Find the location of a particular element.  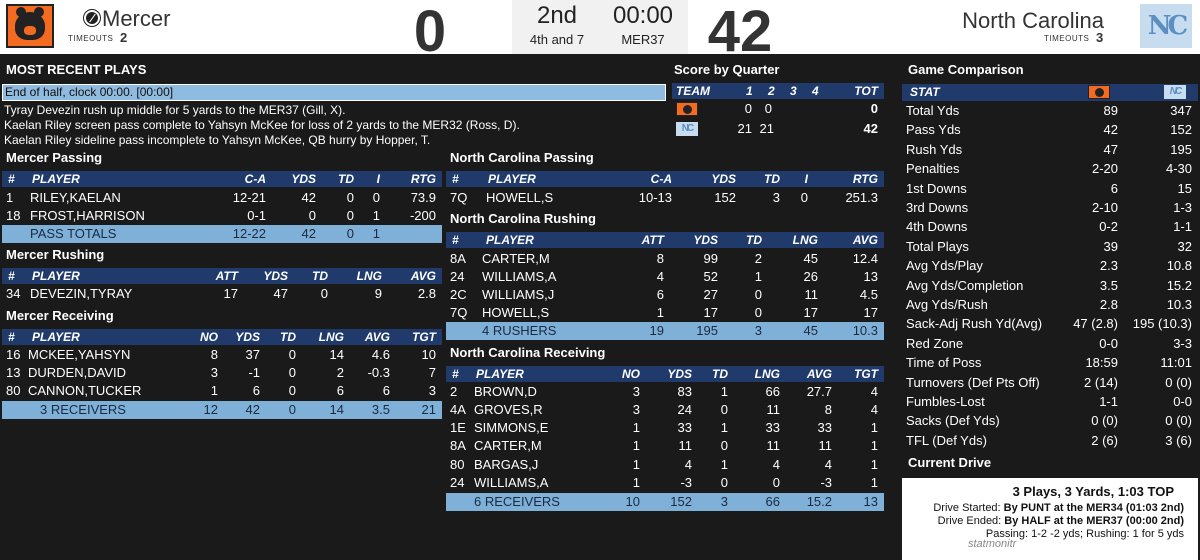

home-timeouts: 2 is located at coordinates (124, 37).